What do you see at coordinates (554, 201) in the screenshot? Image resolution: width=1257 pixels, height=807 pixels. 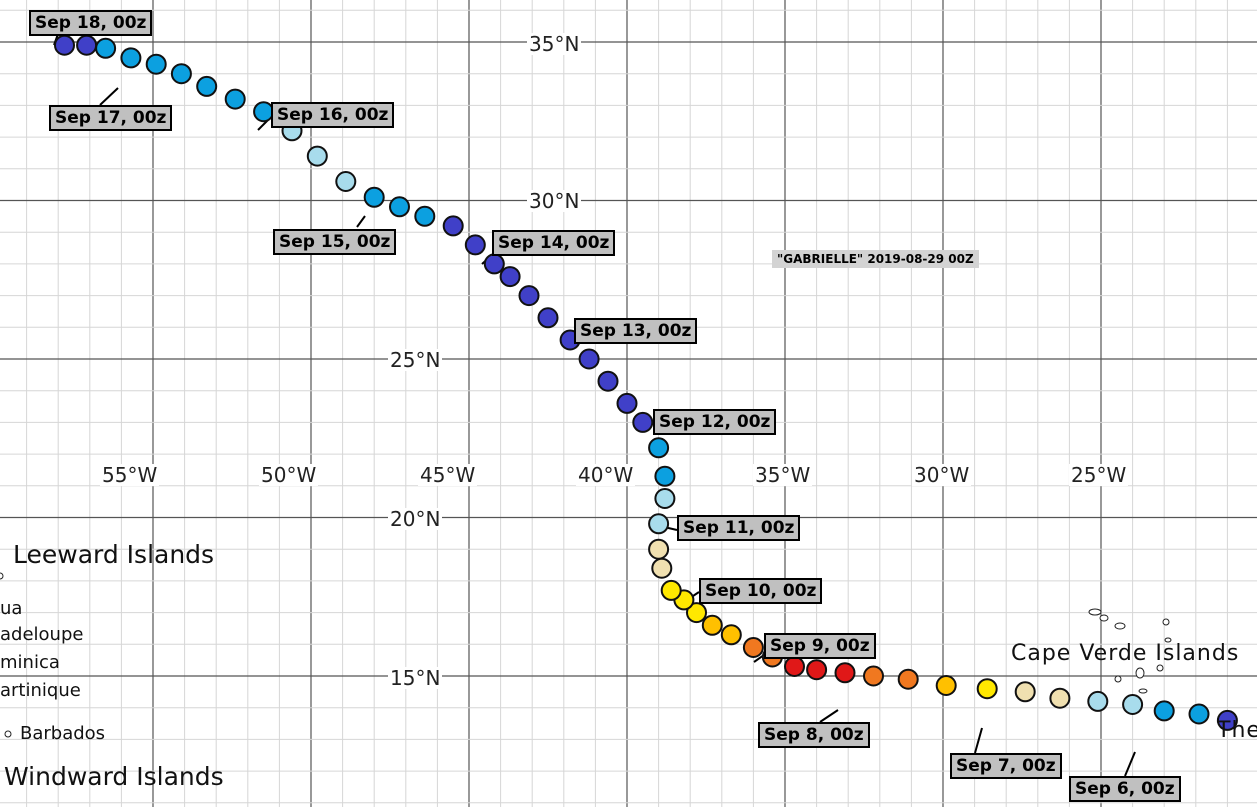 I see `lat-label-30n: 30°N` at bounding box center [554, 201].